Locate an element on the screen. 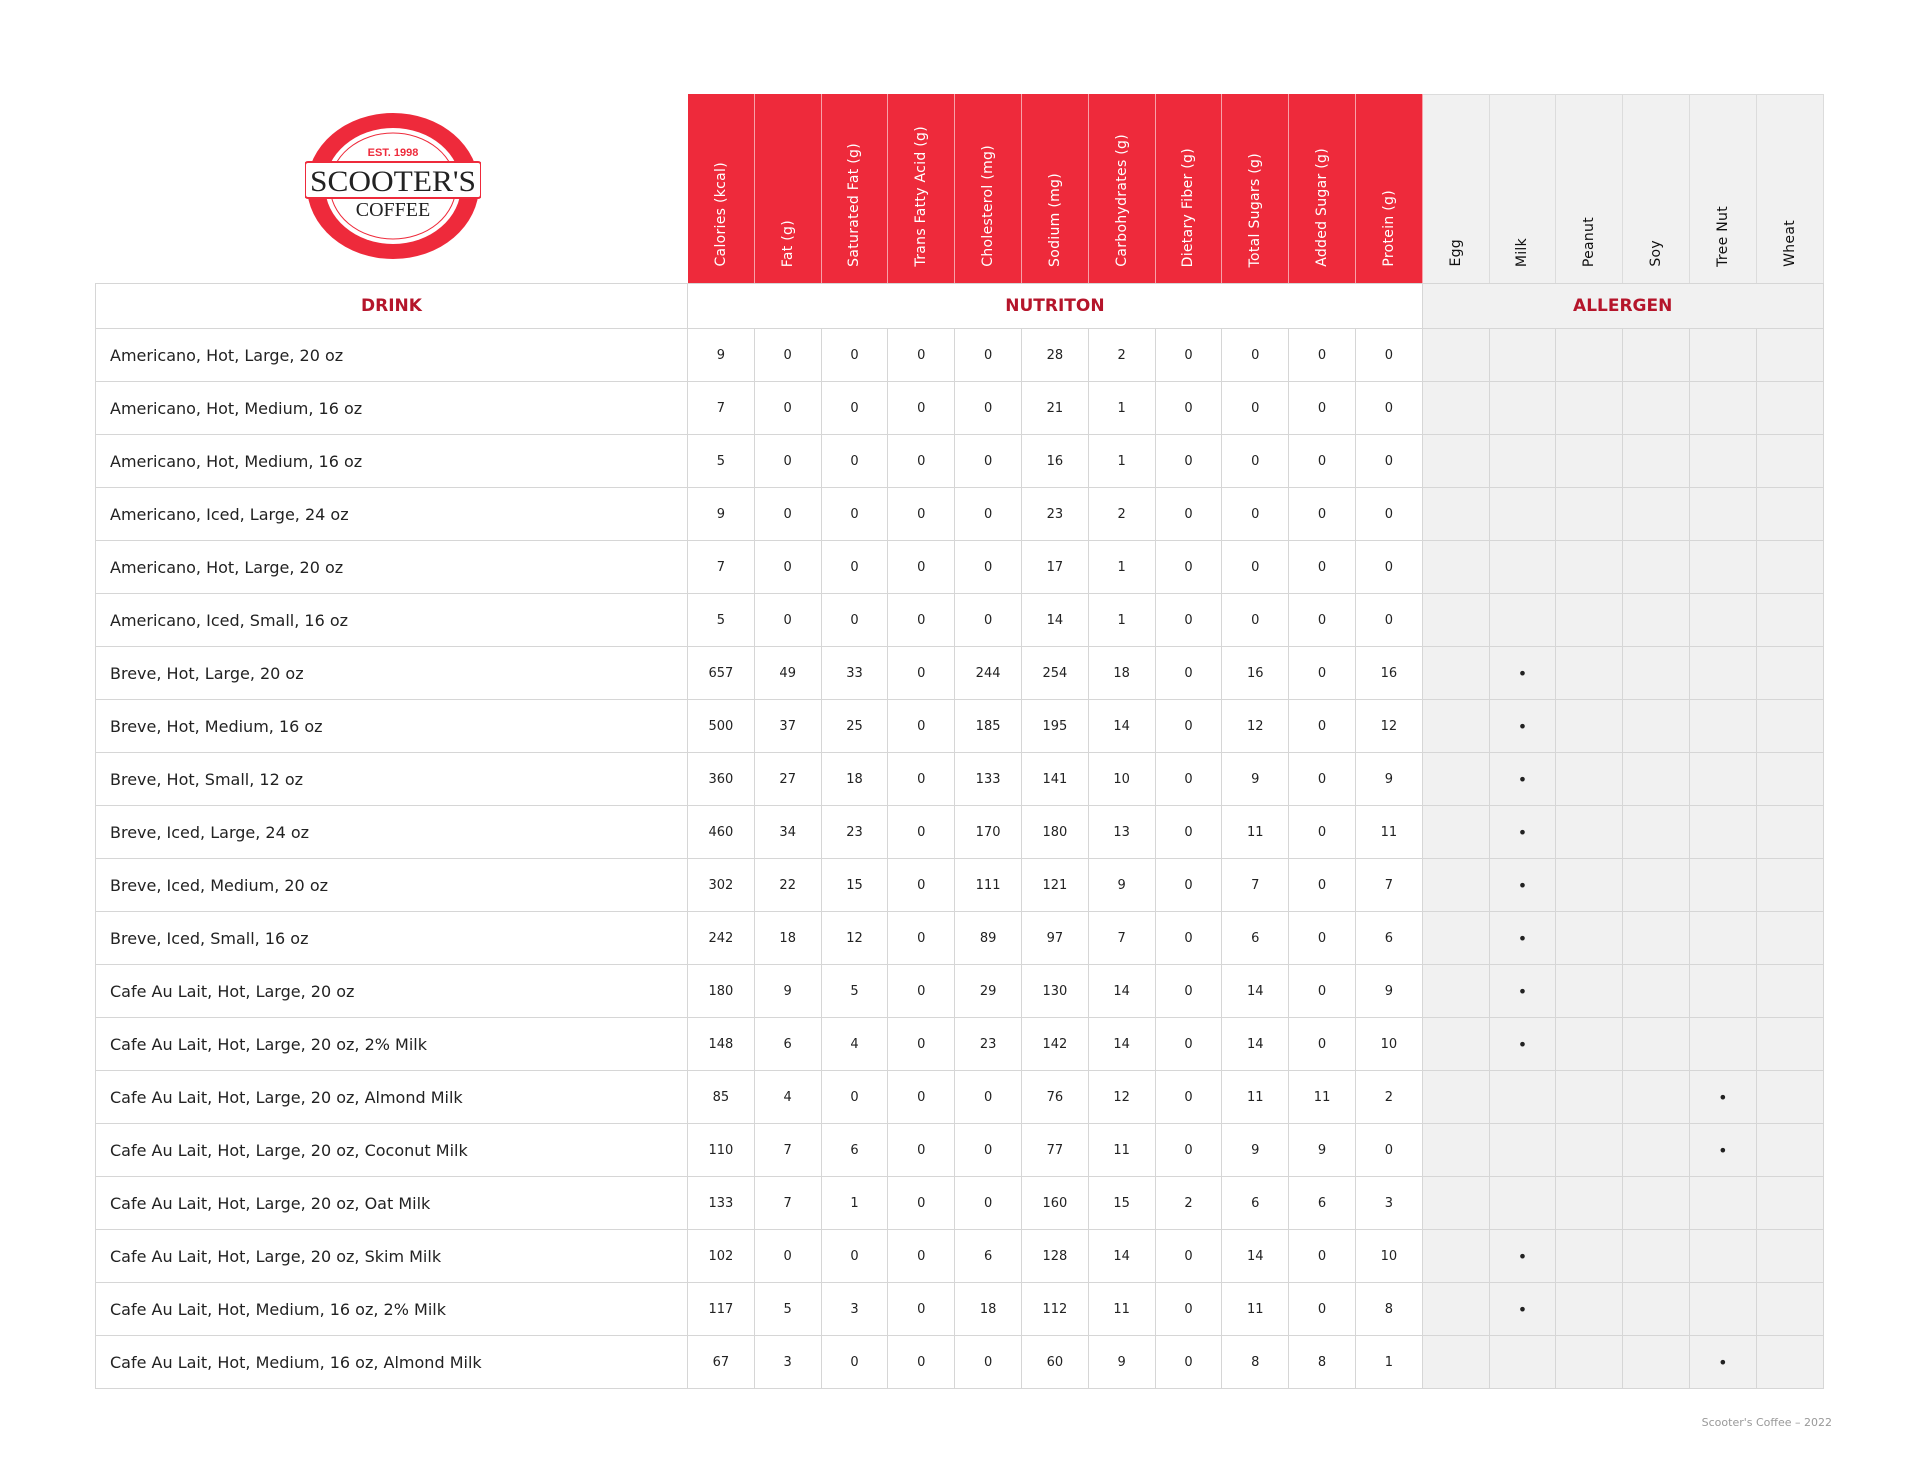  nutrition-column-header: Total Sugars (g) is located at coordinates (1256, 188).